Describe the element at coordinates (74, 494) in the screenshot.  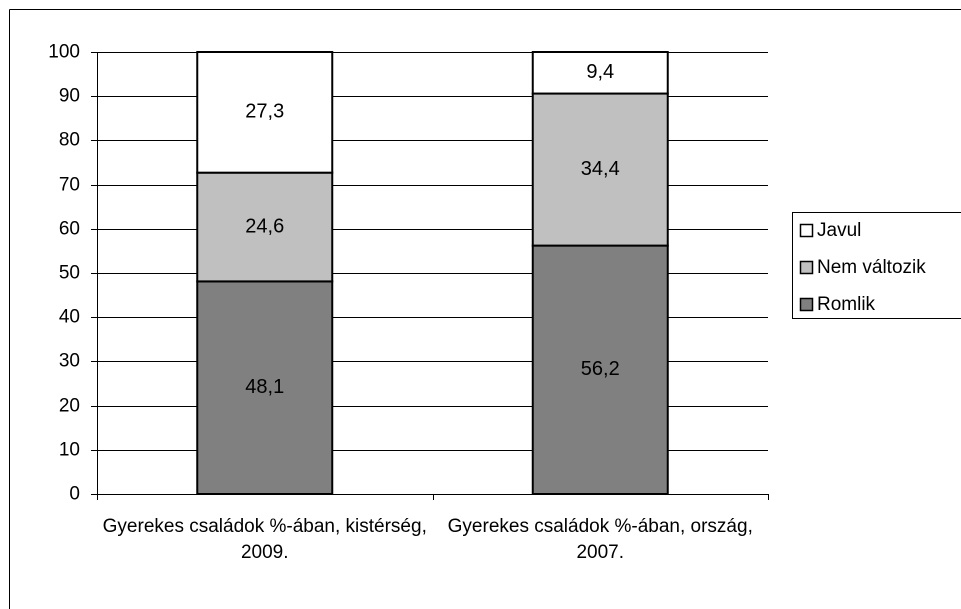
I see `y-tick-label: 0` at that location.